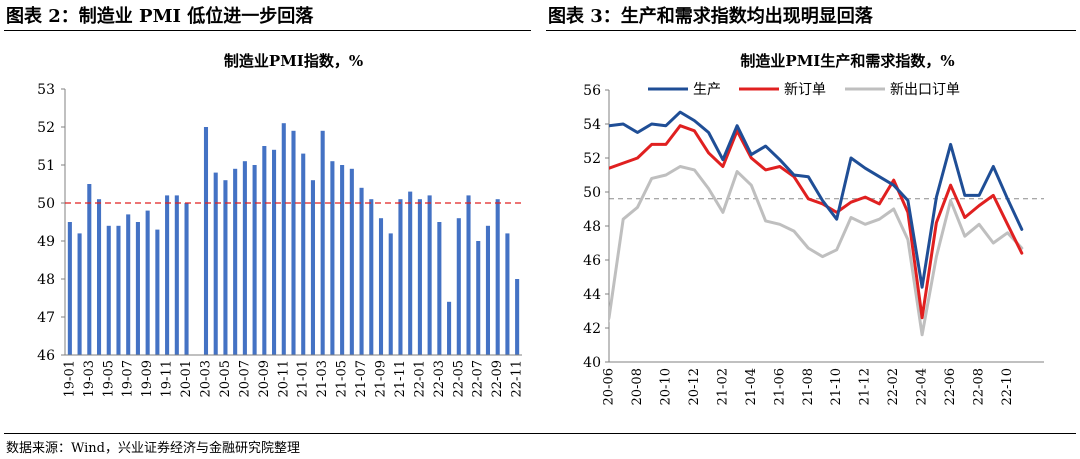 This screenshot has width=1080, height=459. I want to click on line-x-tick-21-08: 21-08, so click(808, 386).